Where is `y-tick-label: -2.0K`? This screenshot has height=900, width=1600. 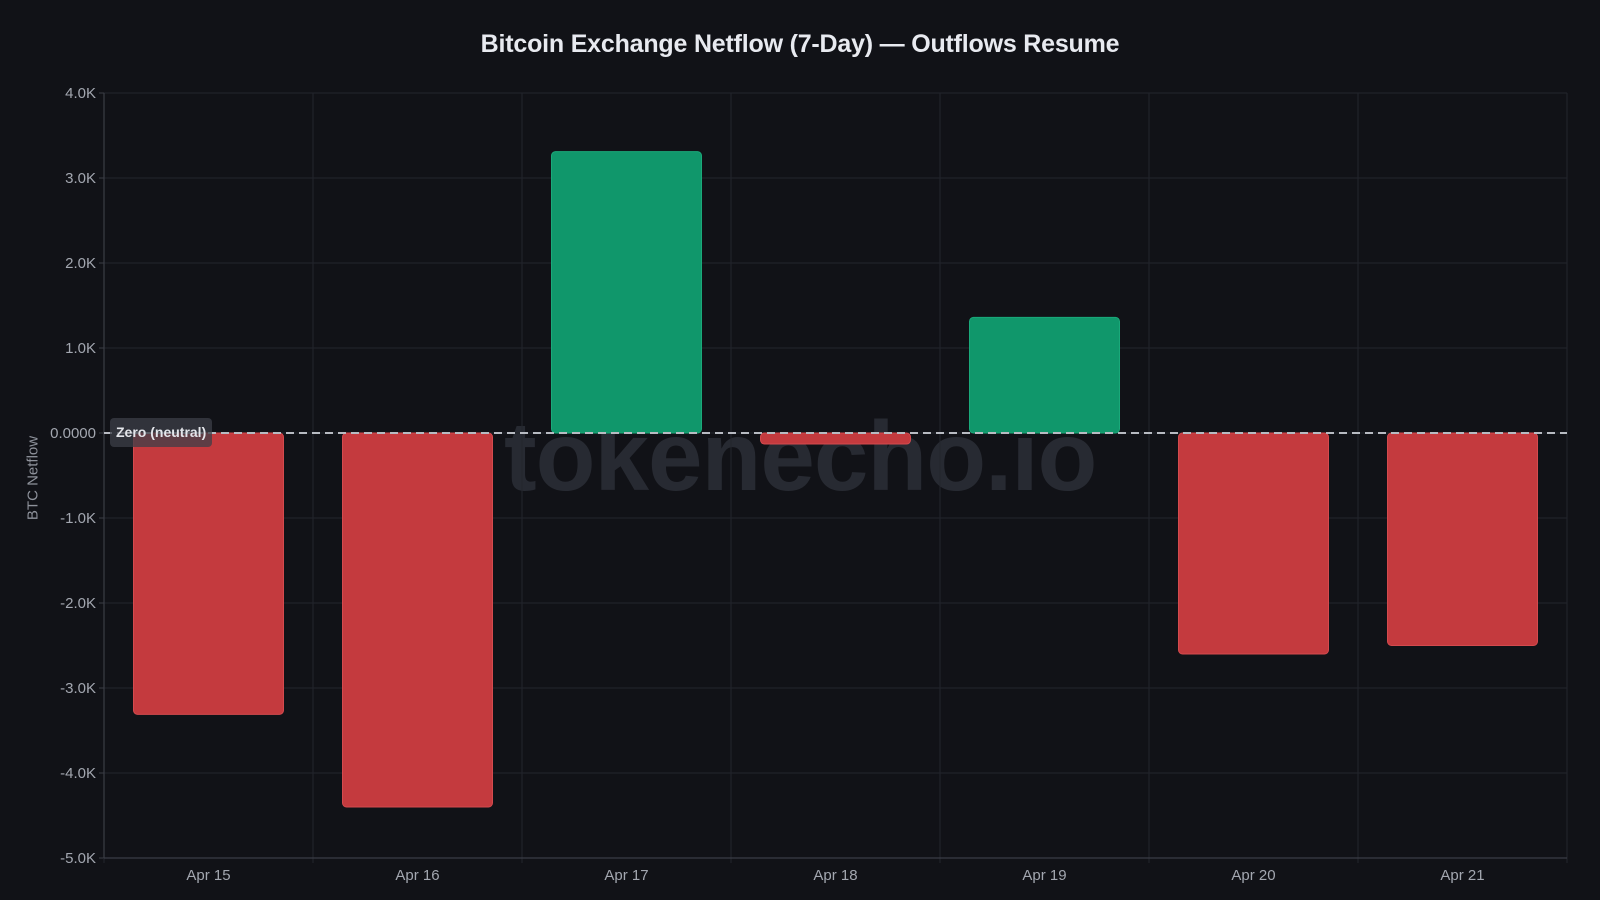
y-tick-label: -2.0K is located at coordinates (78, 603).